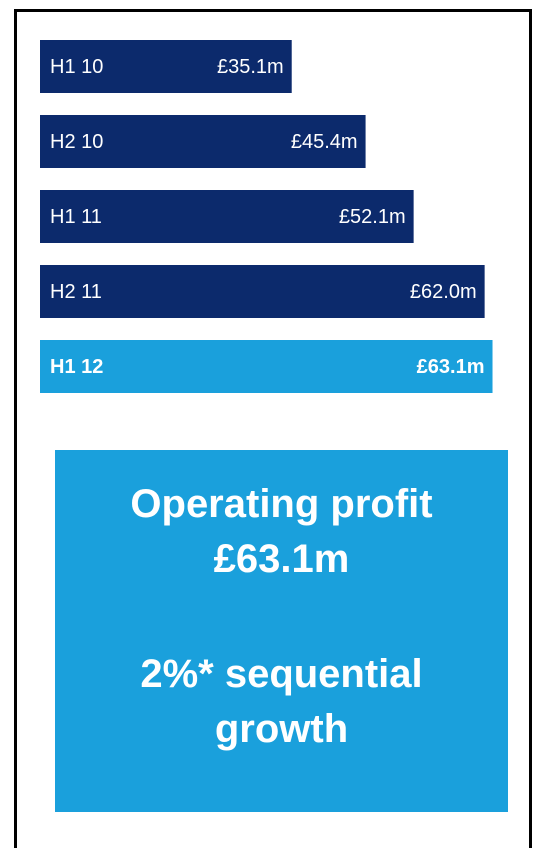 This screenshot has width=543, height=848. Describe the element at coordinates (76, 217) in the screenshot. I see `category-label: H1 11` at that location.